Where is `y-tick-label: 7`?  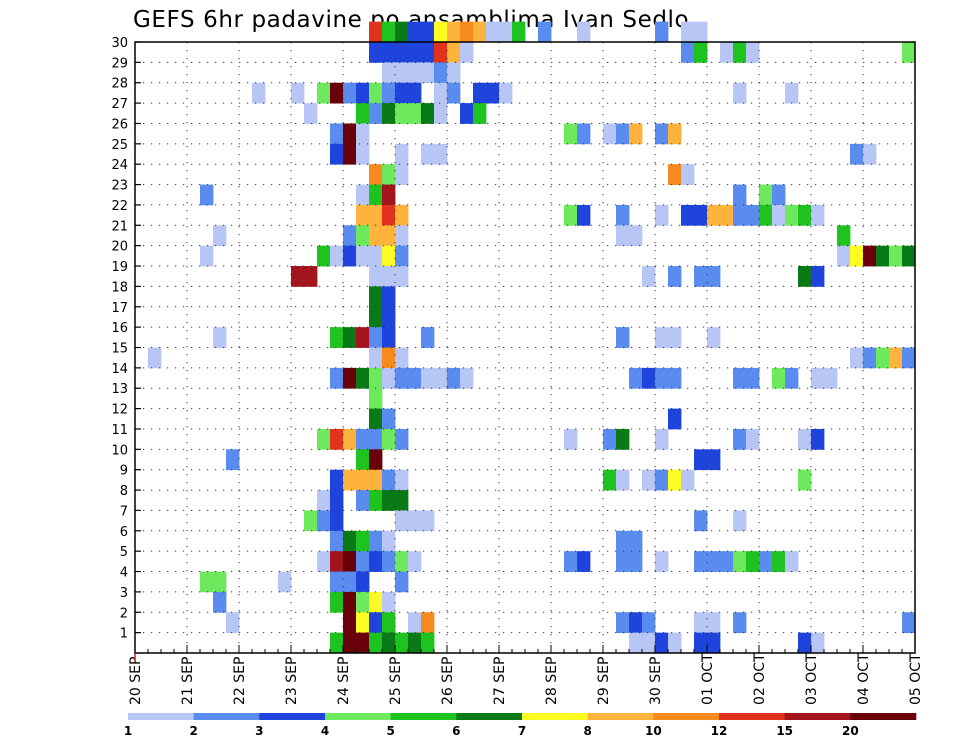 y-tick-label: 7 is located at coordinates (124, 511).